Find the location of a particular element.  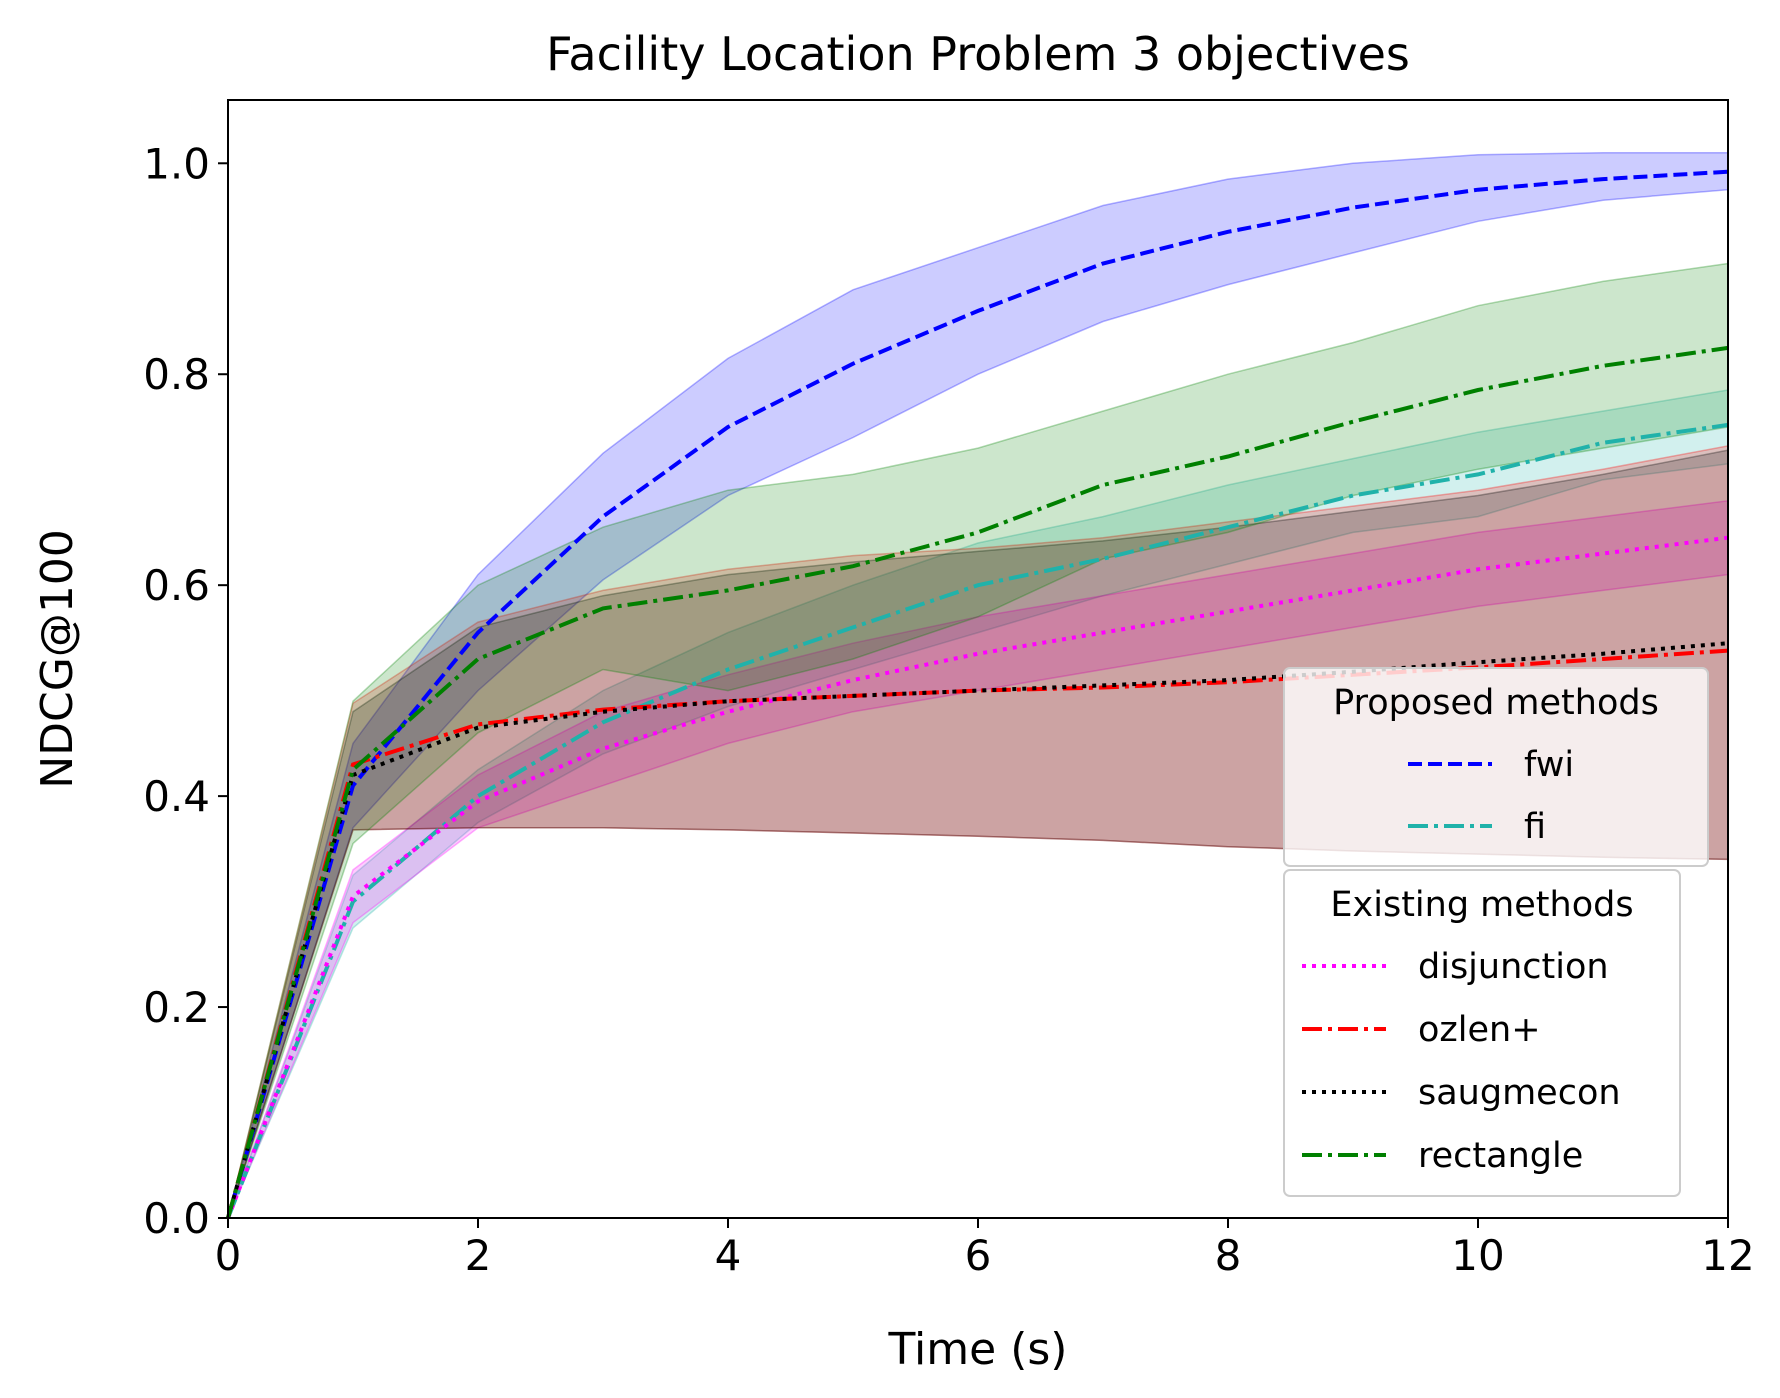

legend-label-fwi: fwi is located at coordinates (1549, 765).